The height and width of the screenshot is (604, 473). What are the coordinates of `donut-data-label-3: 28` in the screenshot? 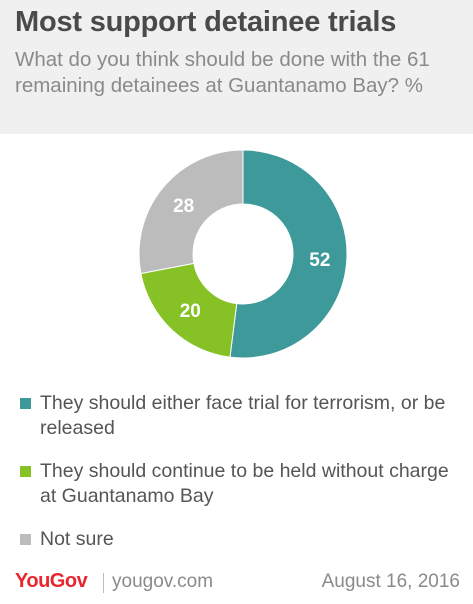 It's located at (183, 206).